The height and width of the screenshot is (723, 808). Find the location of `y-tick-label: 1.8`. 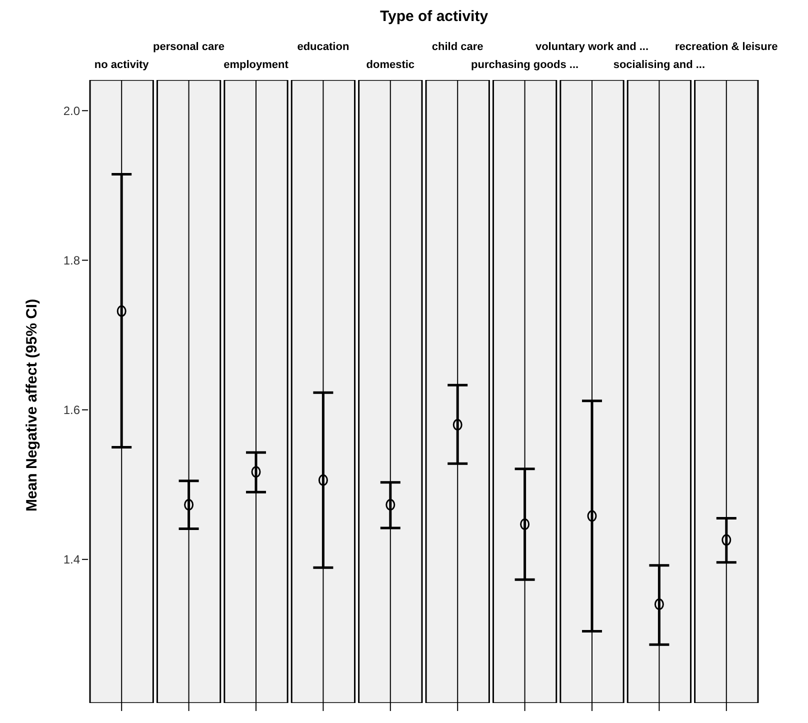

y-tick-label: 1.8 is located at coordinates (71, 261).